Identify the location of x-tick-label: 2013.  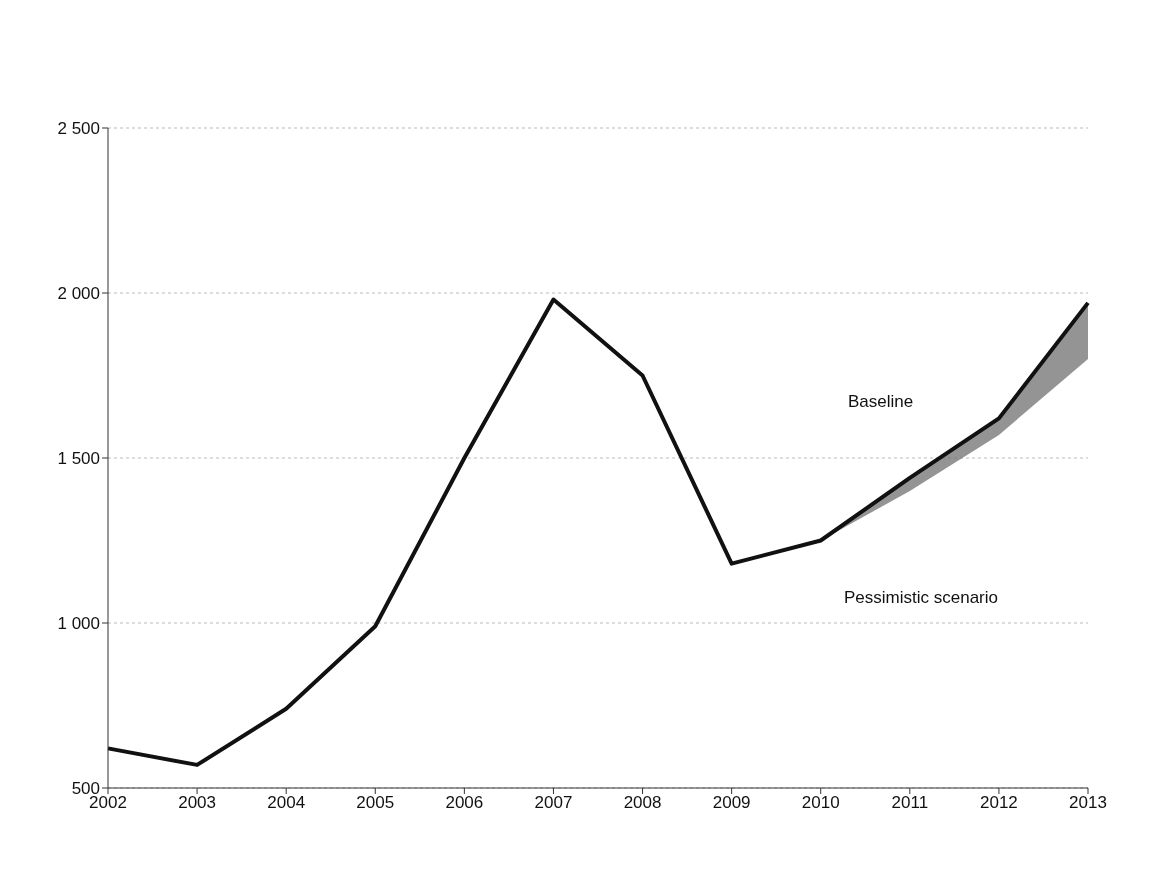
(1088, 803).